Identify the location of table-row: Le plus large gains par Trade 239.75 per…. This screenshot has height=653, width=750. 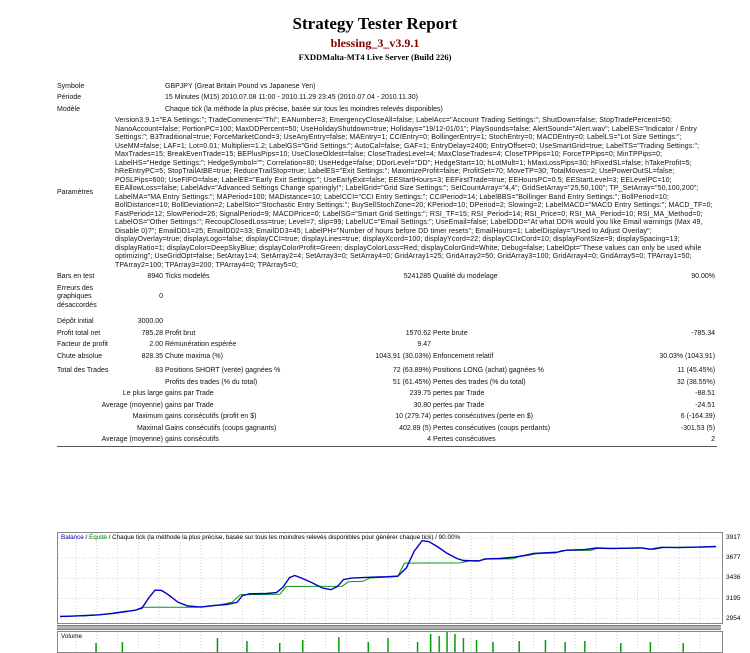
(387, 395).